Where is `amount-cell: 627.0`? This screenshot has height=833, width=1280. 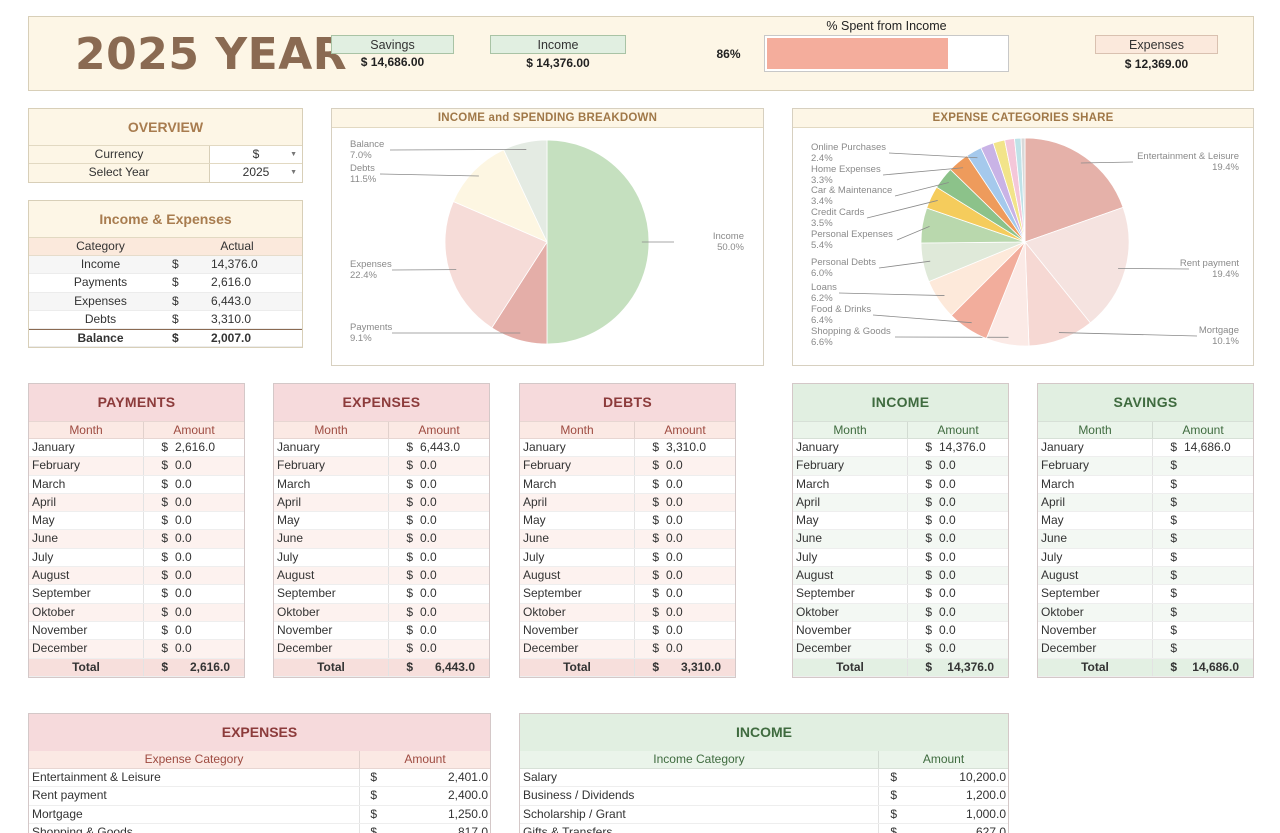 amount-cell: 627.0 is located at coordinates (990, 828).